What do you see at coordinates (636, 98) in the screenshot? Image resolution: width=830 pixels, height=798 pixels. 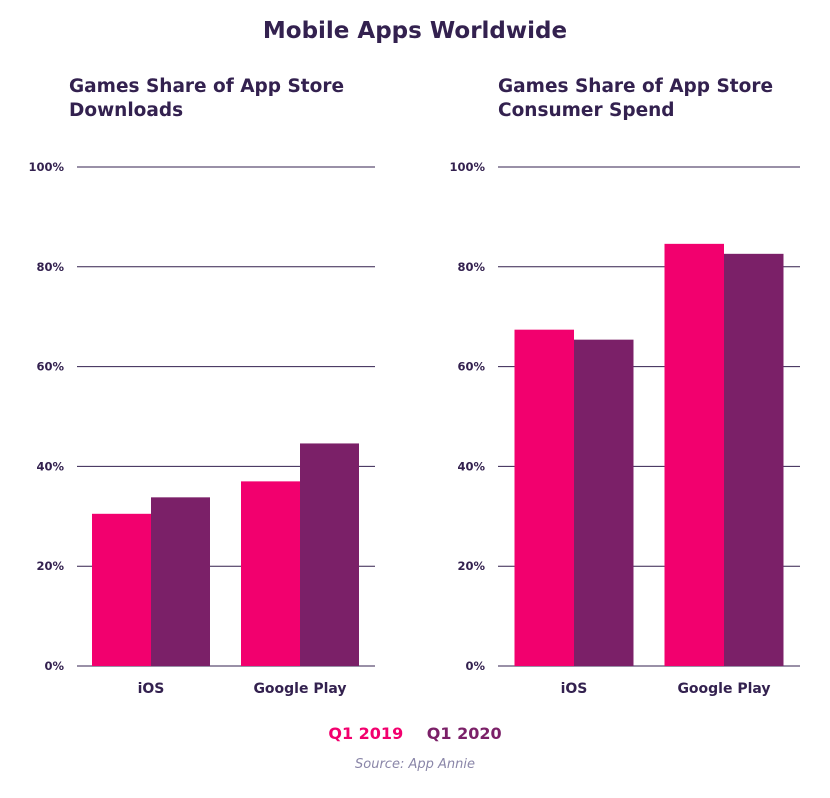 I see `chart-title-consumer-spend: Games Share of App Store Consumer Spend` at bounding box center [636, 98].